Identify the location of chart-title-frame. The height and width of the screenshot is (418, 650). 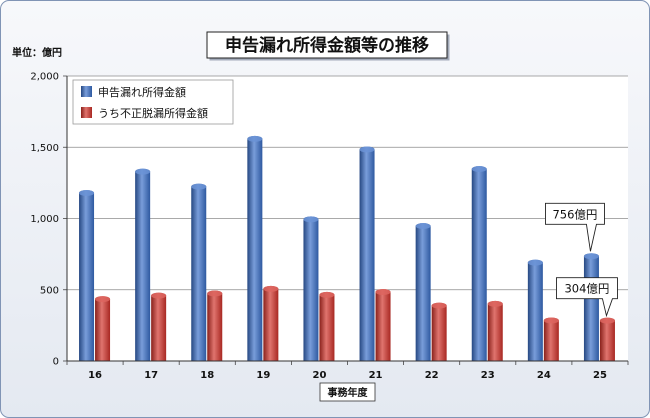
(327, 45).